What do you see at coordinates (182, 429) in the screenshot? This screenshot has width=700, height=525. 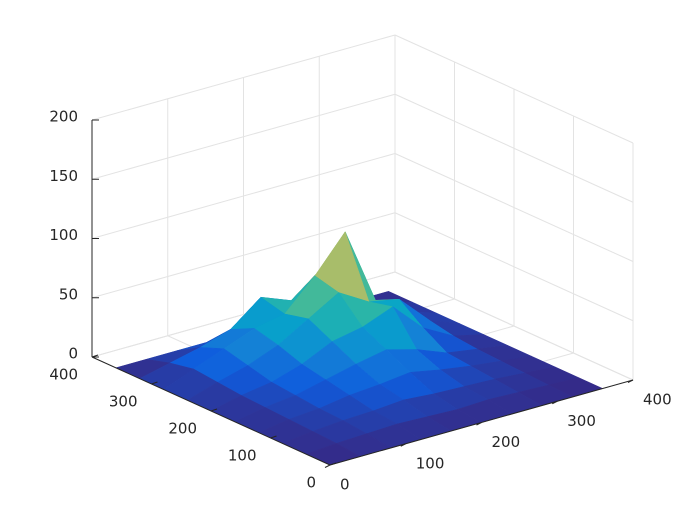 I see `y-tick-label: 200` at bounding box center [182, 429].